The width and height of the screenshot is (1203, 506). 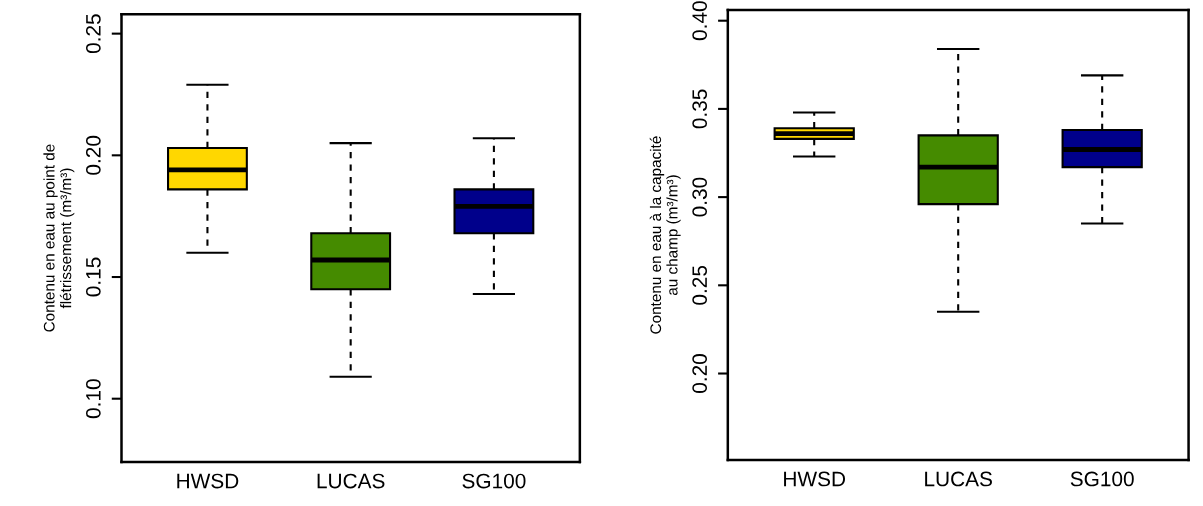 I want to click on y-tick-label: 0.30, so click(x=700, y=197).